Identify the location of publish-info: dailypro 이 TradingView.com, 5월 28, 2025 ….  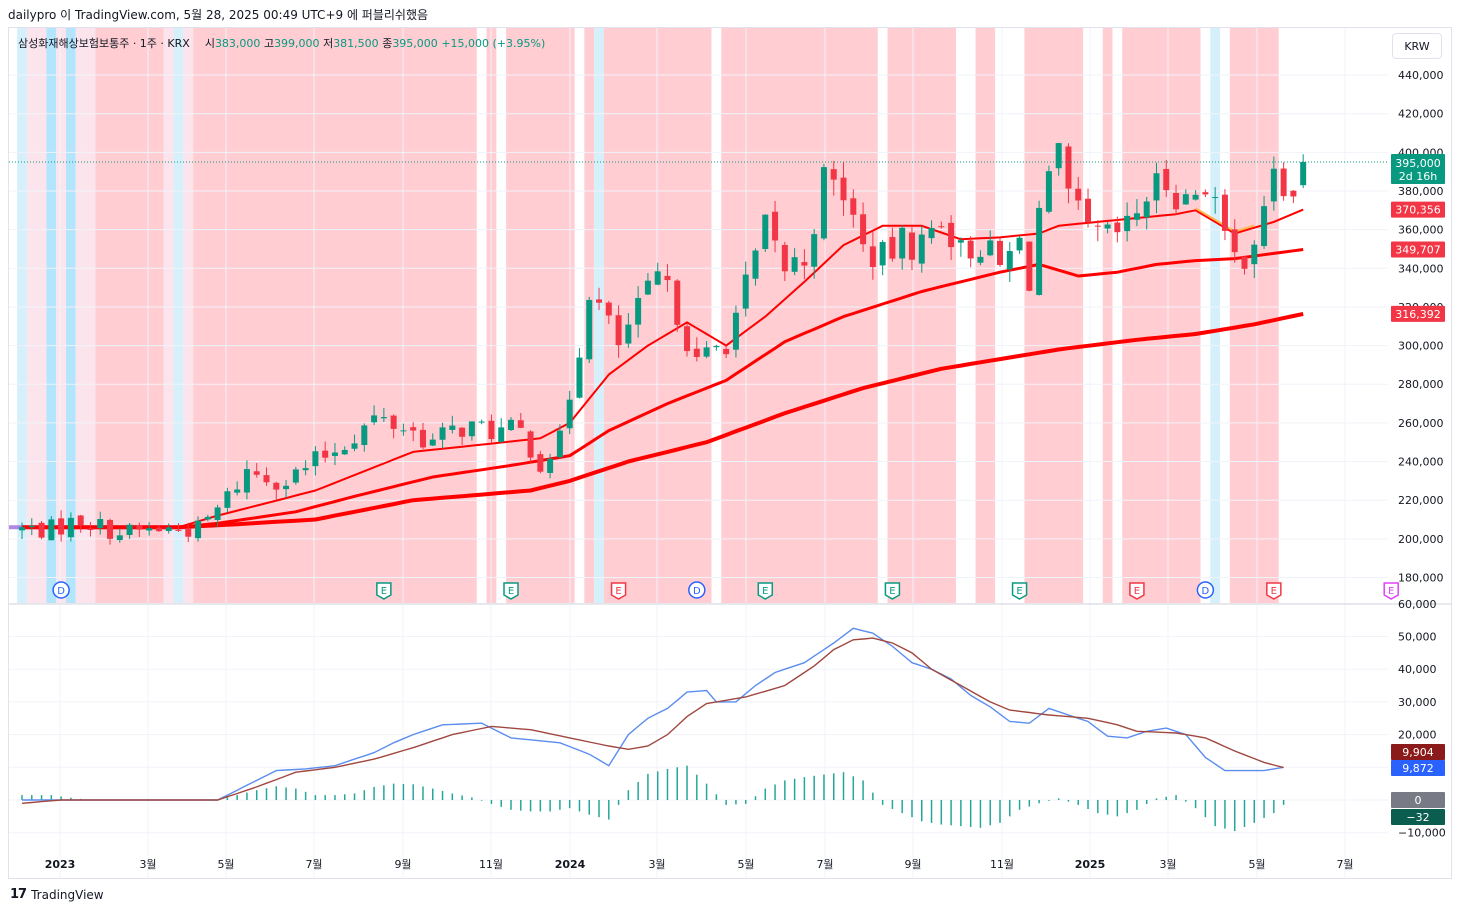
(218, 15).